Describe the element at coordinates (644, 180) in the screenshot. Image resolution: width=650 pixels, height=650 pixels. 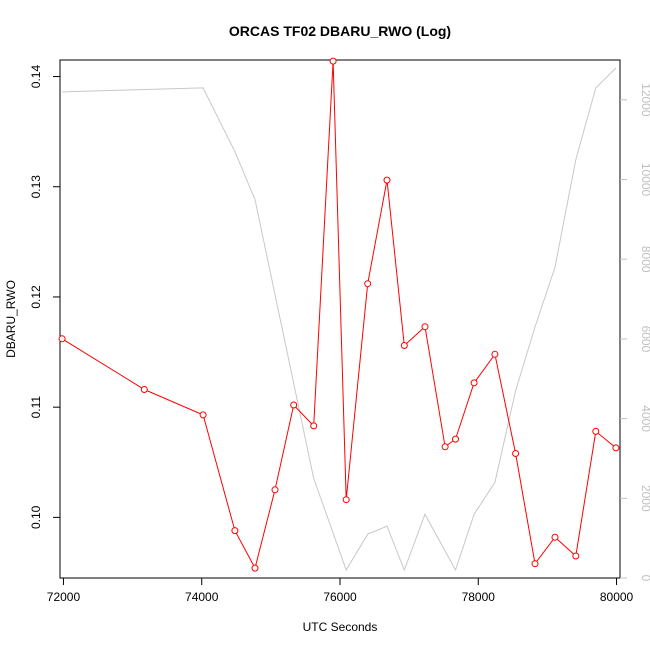
I see `y2-tick-label: 10000` at that location.